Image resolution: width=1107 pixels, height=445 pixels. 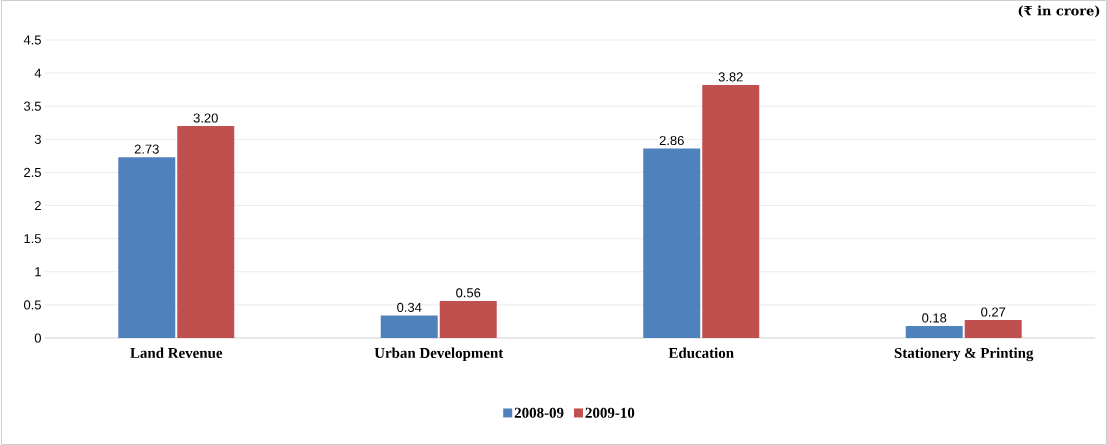 I want to click on text: (₹ in crore), so click(x=1059, y=11).